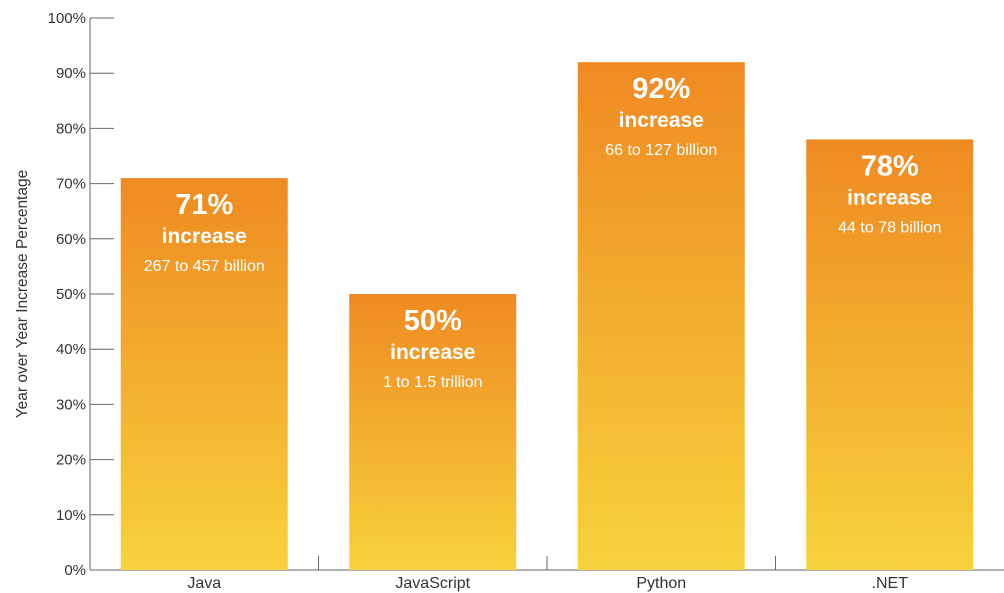  I want to click on y-tick-label: 0%, so click(75, 570).